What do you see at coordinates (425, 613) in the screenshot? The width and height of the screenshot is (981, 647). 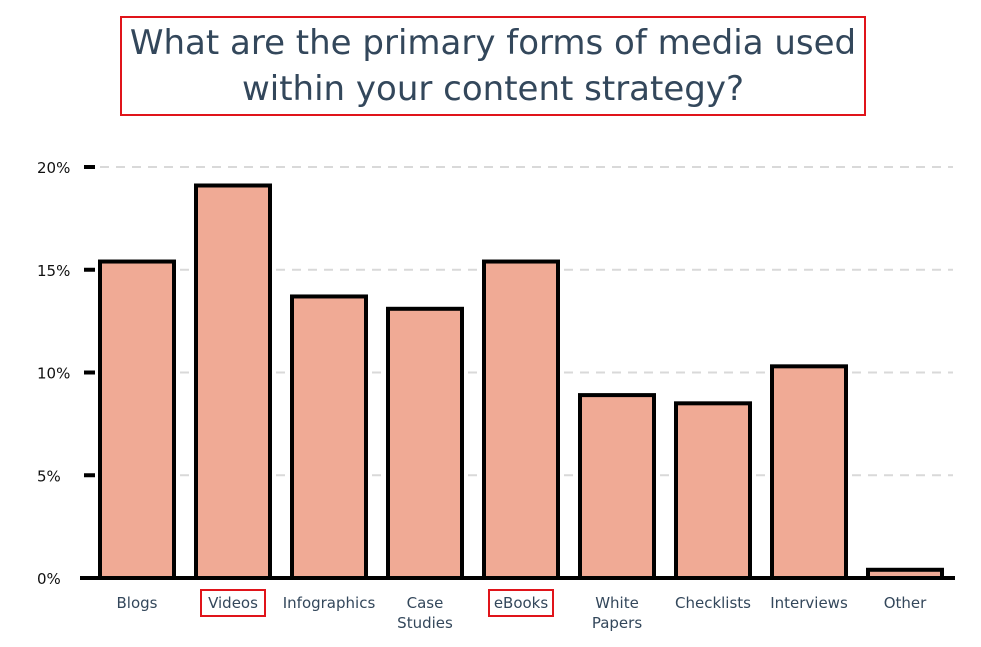 I see `x-tick-label: Case Studies` at bounding box center [425, 613].